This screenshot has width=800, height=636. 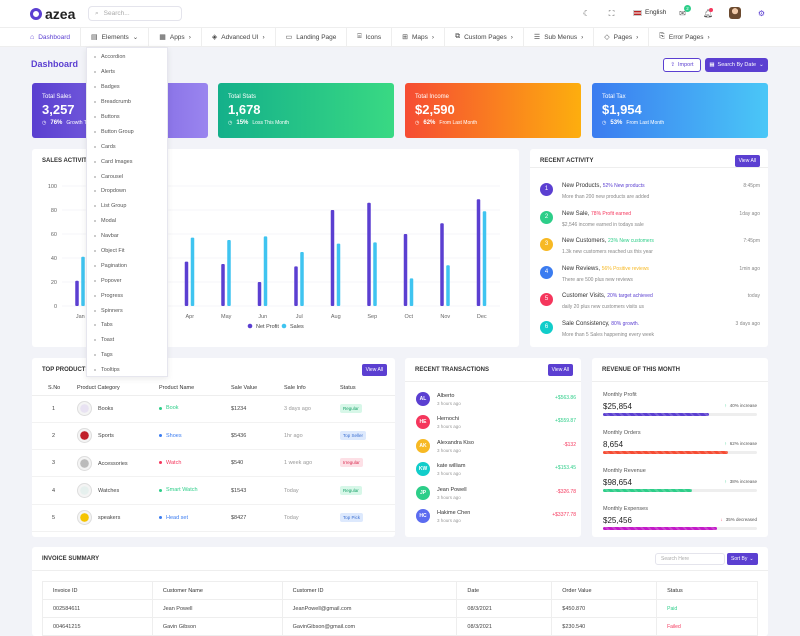 What do you see at coordinates (213, 463) in the screenshot?
I see `table-row: 3 Accessories Watch $540 1 week ago Irregular` at bounding box center [213, 463].